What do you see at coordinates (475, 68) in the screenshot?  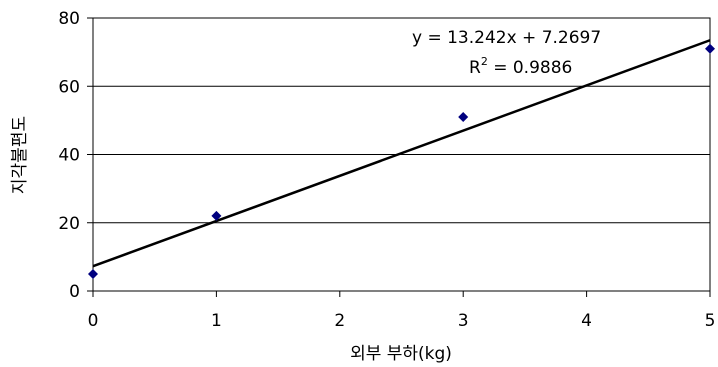 I see `r-squared-prefix: R` at bounding box center [475, 68].